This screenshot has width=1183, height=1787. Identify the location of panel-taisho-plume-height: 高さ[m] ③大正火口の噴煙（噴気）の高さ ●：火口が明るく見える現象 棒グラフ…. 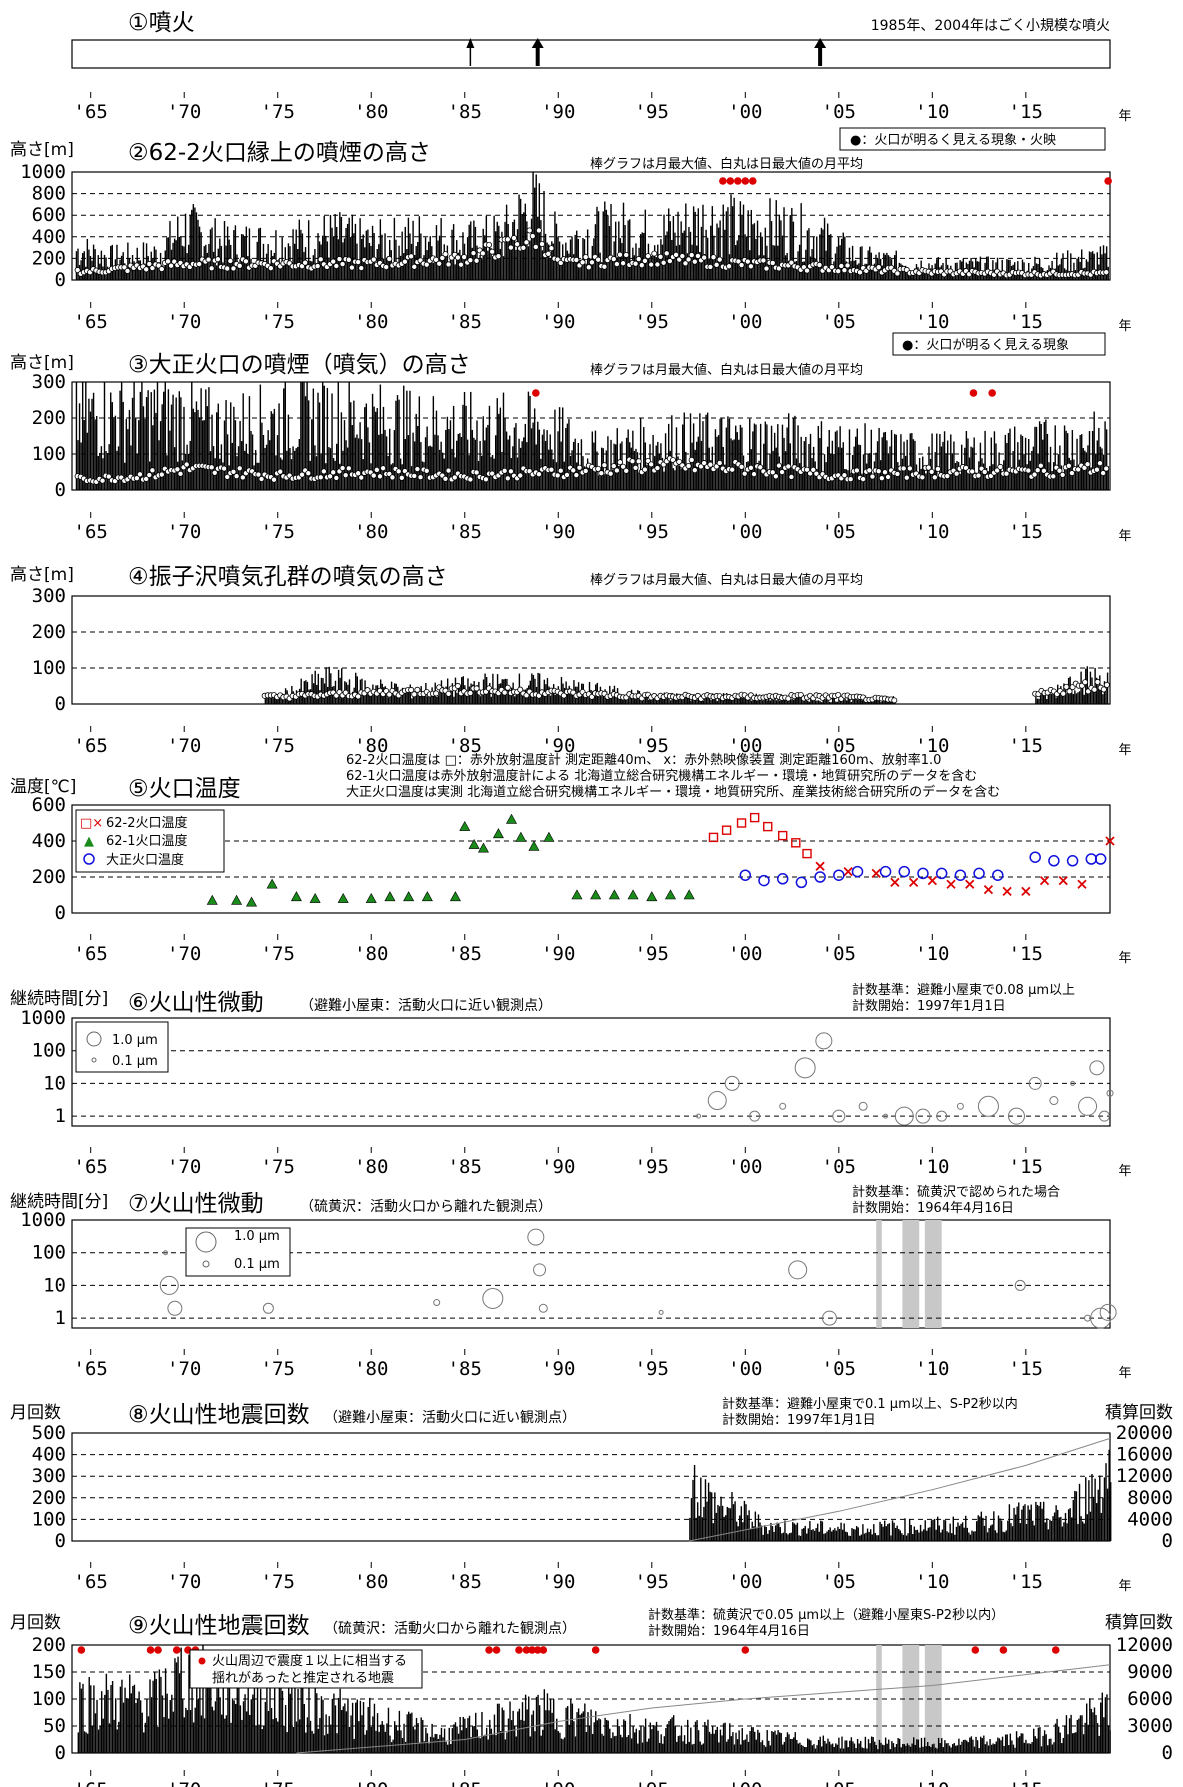
(571, 438).